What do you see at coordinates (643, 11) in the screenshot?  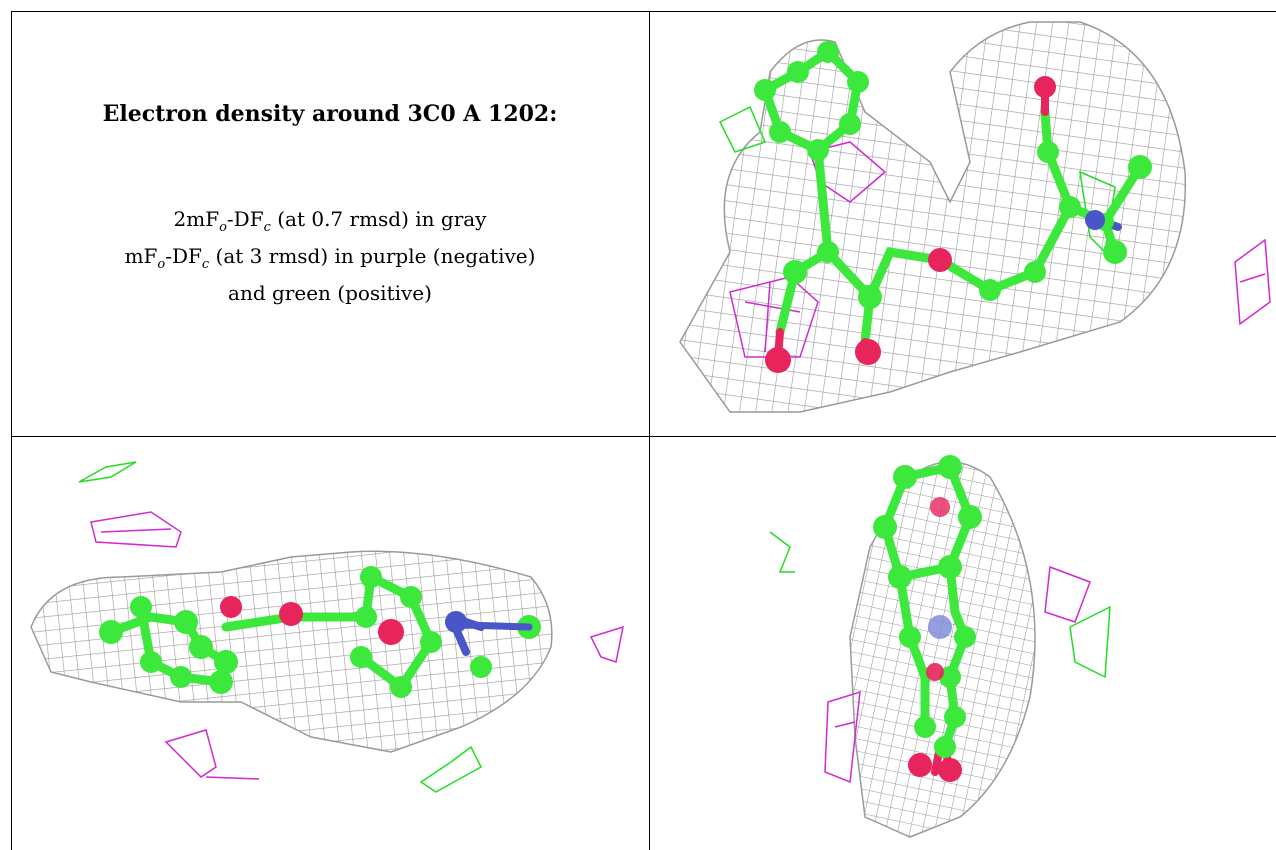 I see `border-top` at bounding box center [643, 11].